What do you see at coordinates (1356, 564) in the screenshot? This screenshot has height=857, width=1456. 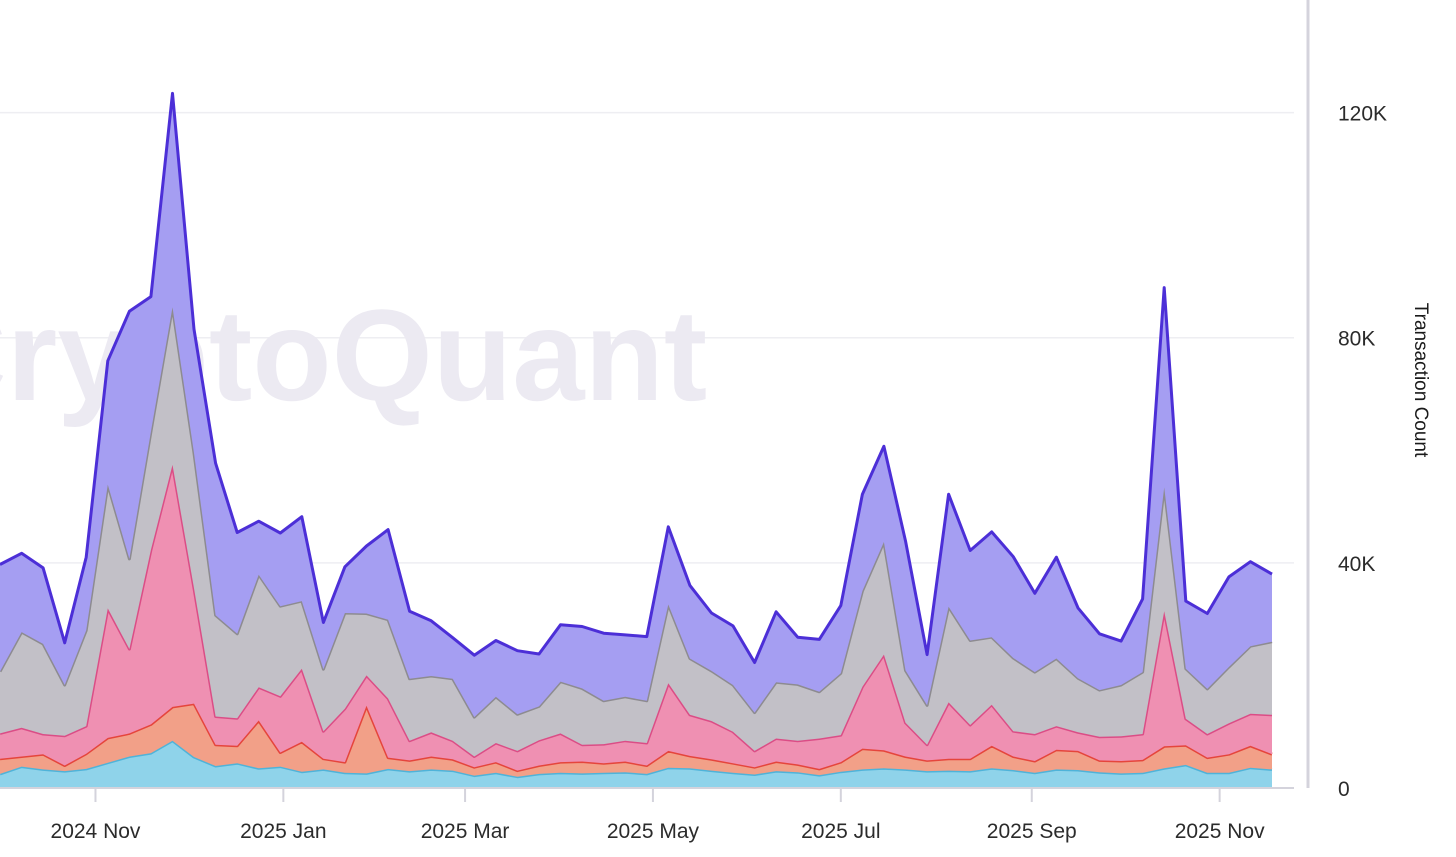 I see `y-tick-label: 40K` at bounding box center [1356, 564].